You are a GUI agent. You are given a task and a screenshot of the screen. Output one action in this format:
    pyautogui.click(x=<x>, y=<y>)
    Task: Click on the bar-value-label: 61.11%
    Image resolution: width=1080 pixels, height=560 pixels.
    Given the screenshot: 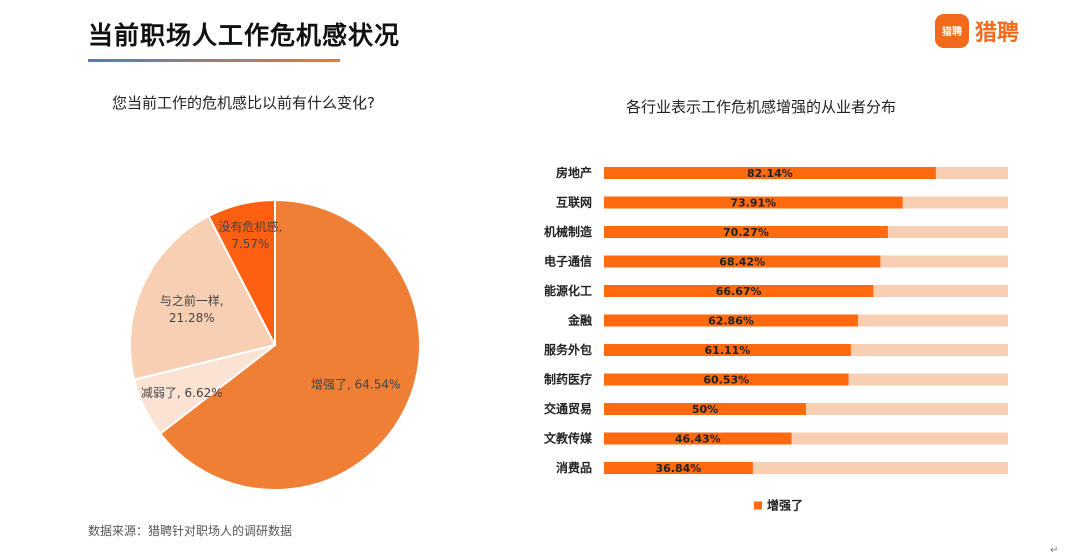 What is the action you would take?
    pyautogui.click(x=728, y=350)
    